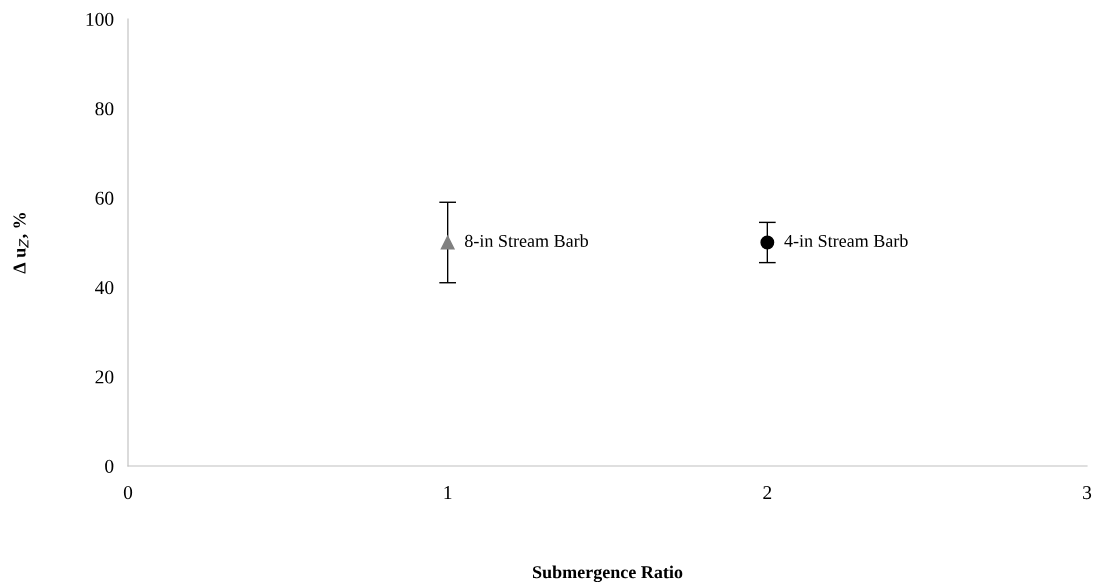 Image resolution: width=1104 pixels, height=585 pixels. Describe the element at coordinates (104, 377) in the screenshot. I see `y-tick-label: 20` at that location.